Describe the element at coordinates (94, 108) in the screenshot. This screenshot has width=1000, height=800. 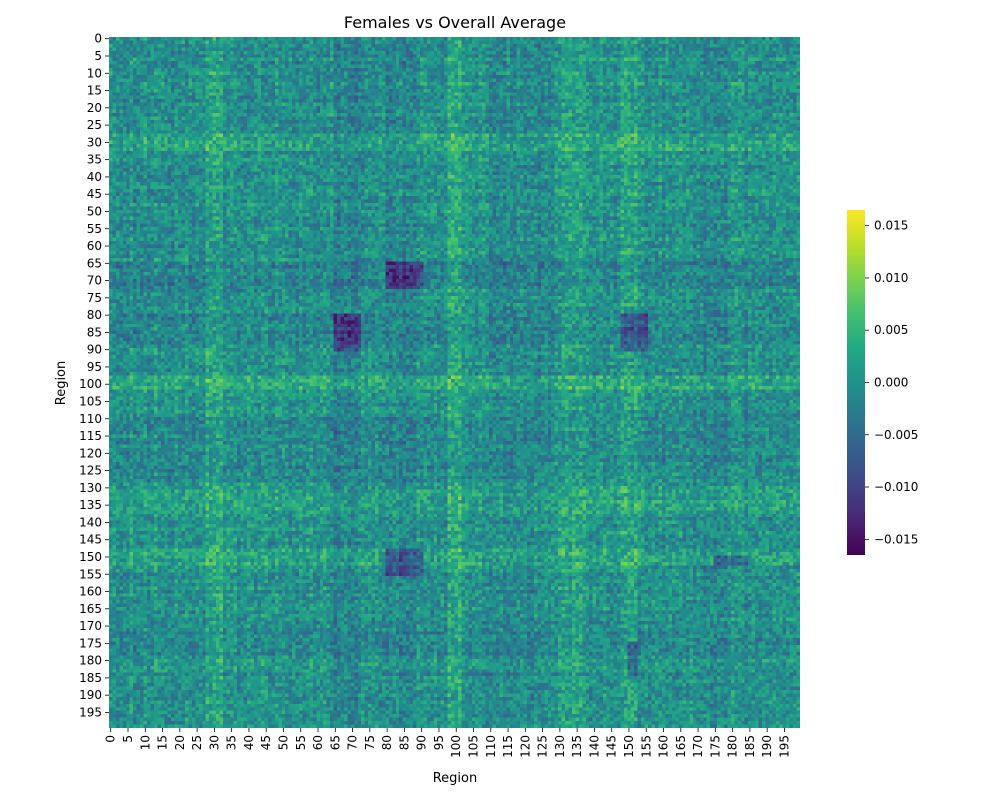
I see `y-tick-label: 20` at that location.